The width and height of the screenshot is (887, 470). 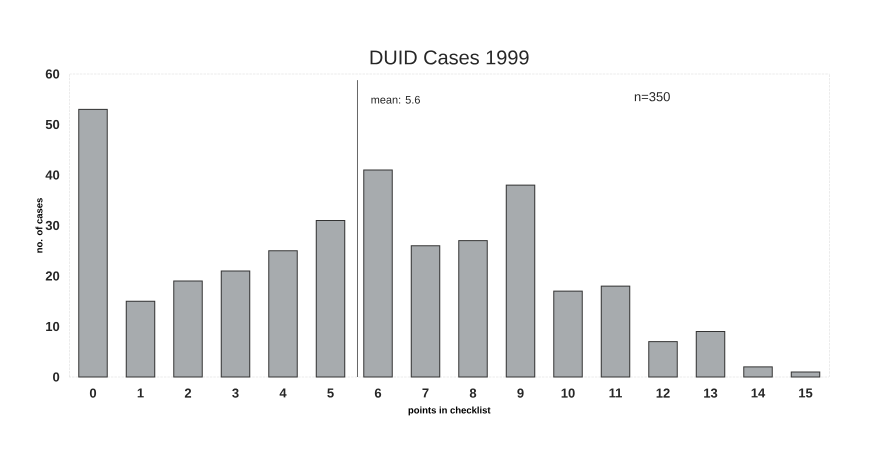 What do you see at coordinates (53, 125) in the screenshot?
I see `y-tick-label: 50` at bounding box center [53, 125].